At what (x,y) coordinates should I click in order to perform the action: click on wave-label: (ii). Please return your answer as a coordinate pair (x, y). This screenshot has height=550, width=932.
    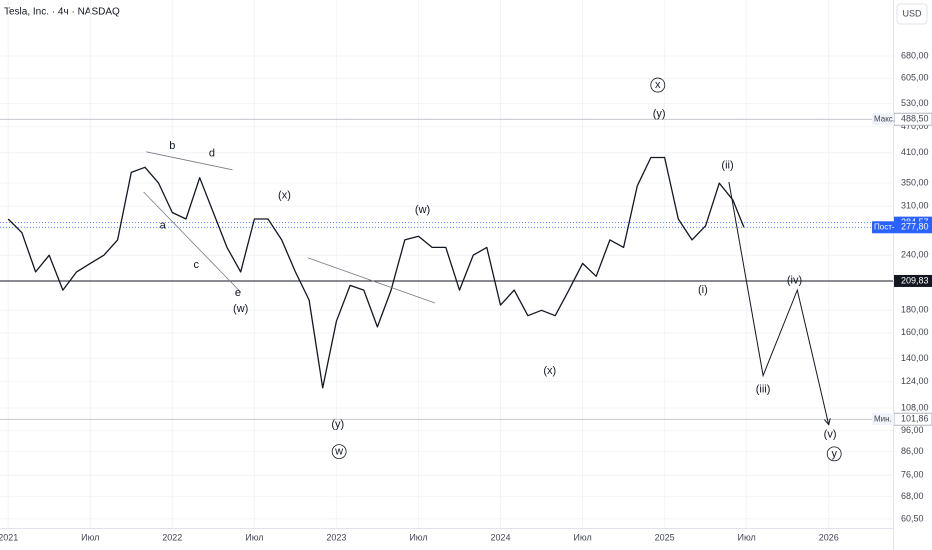
    Looking at the image, I should click on (727, 166).